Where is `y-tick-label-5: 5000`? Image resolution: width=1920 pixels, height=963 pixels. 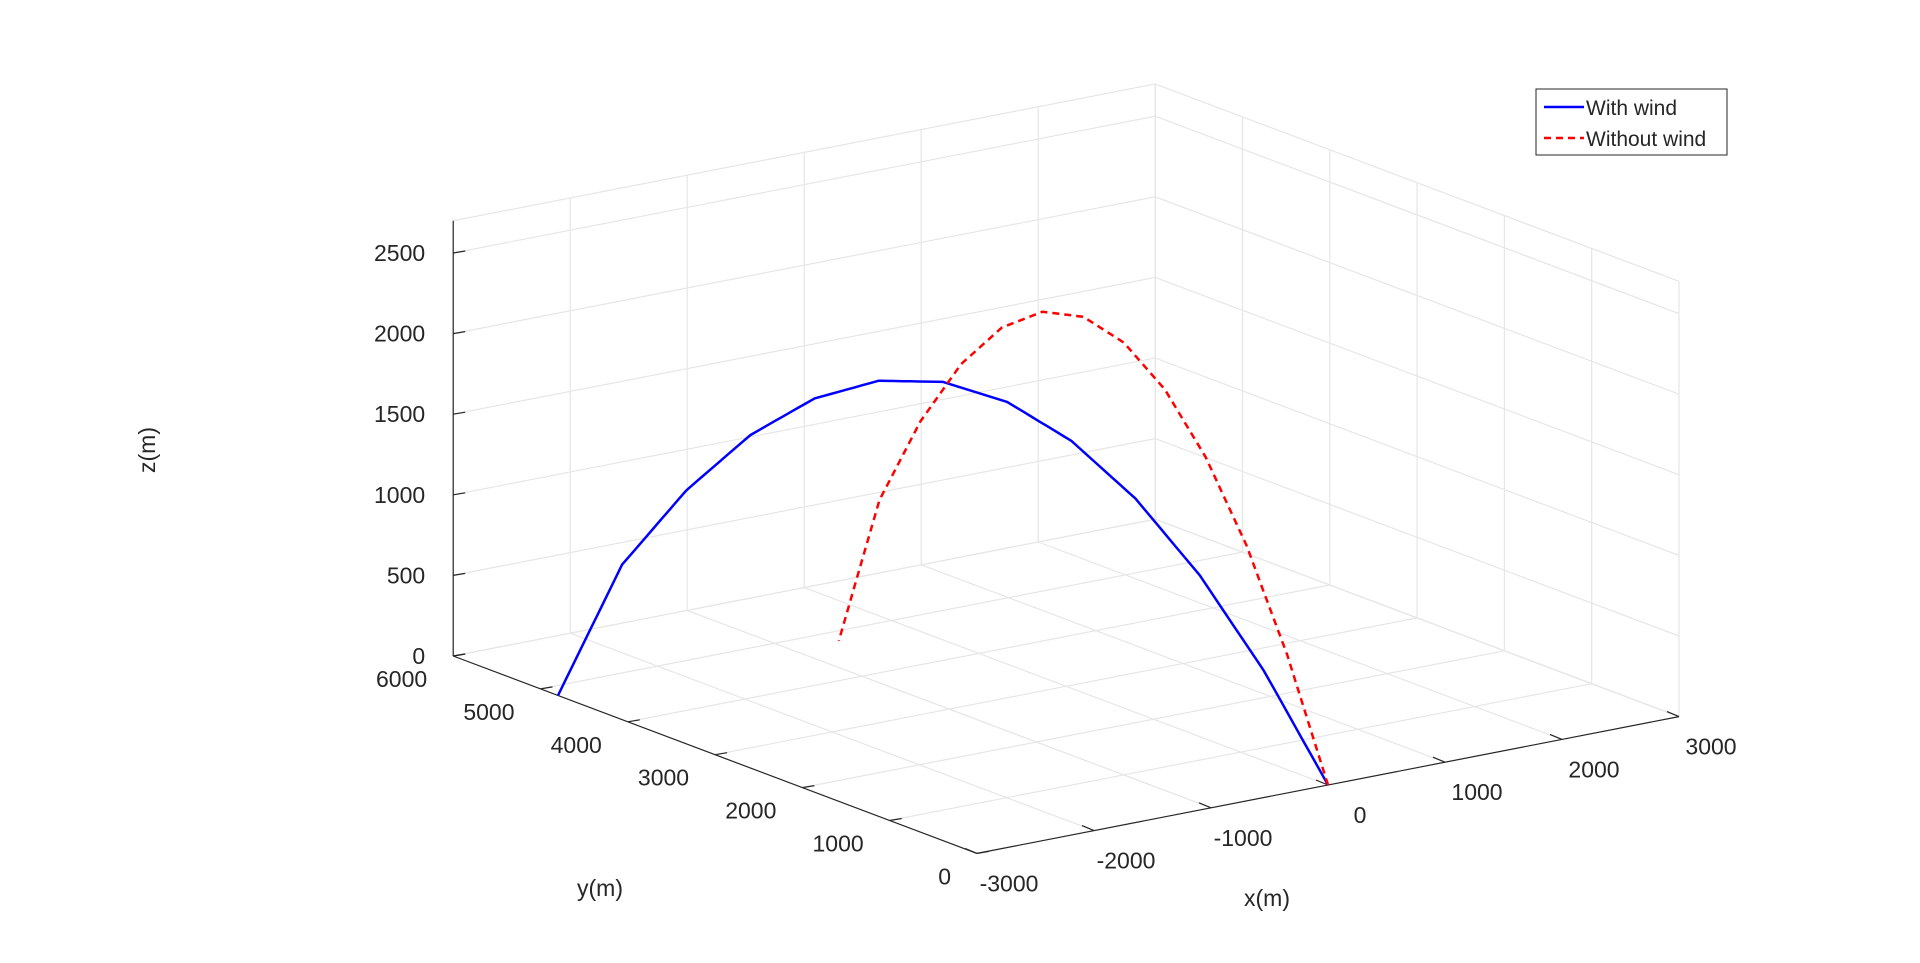 y-tick-label-5: 5000 is located at coordinates (488, 712).